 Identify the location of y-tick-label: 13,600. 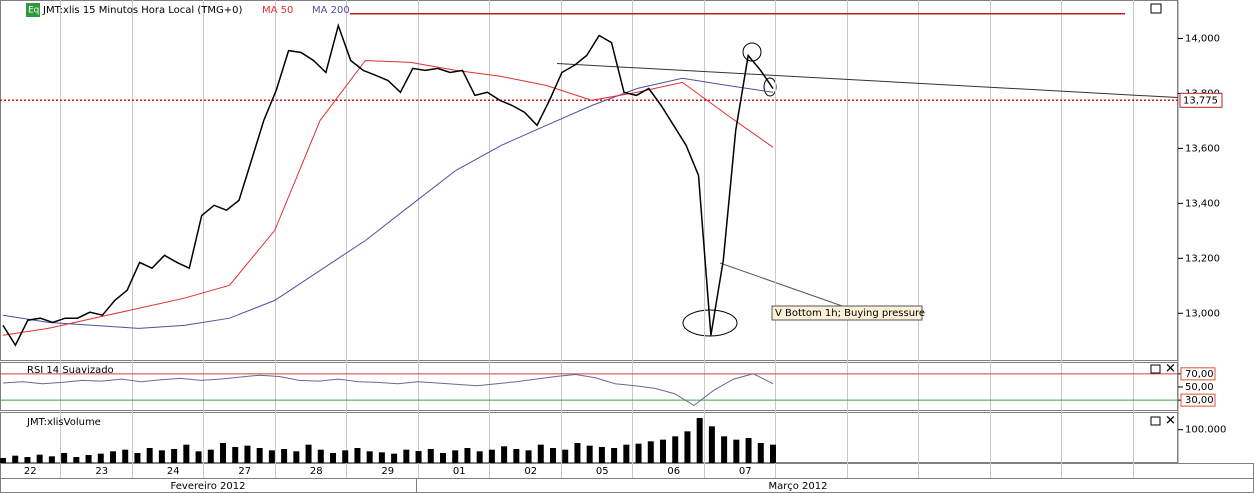
(1202, 148).